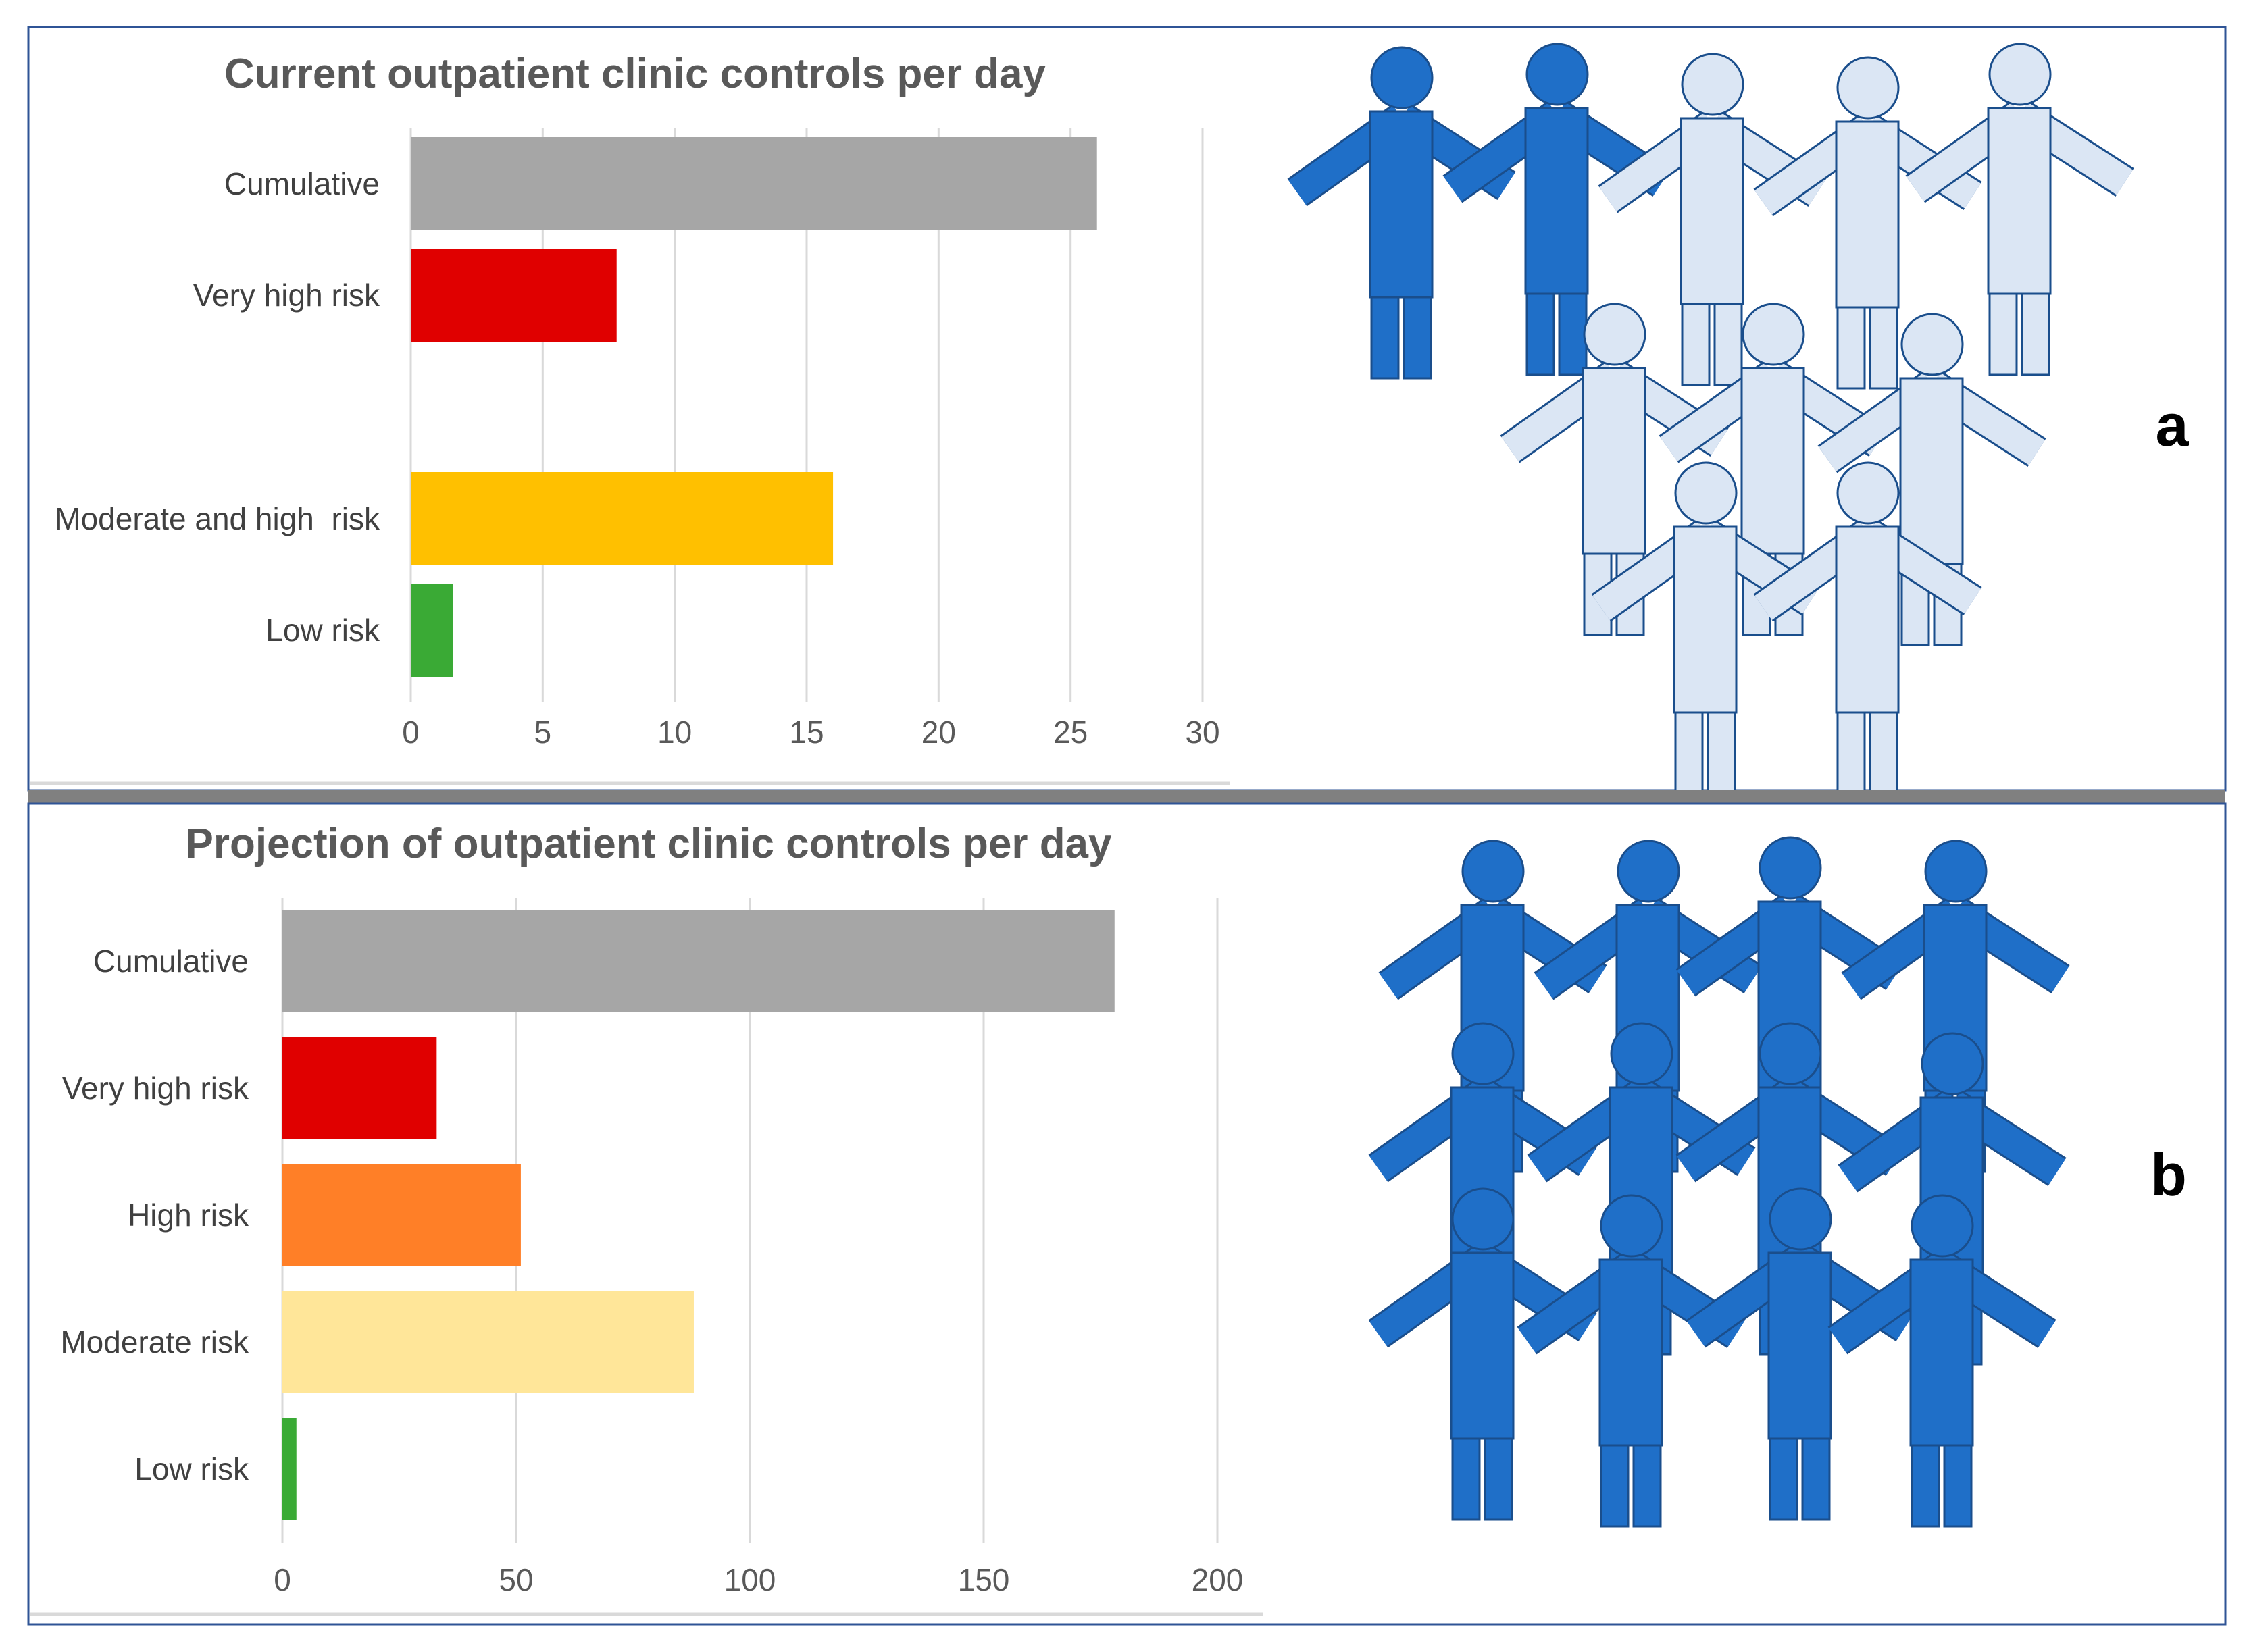  What do you see at coordinates (750, 1579) in the screenshot?
I see `tick-label-100: 100` at bounding box center [750, 1579].